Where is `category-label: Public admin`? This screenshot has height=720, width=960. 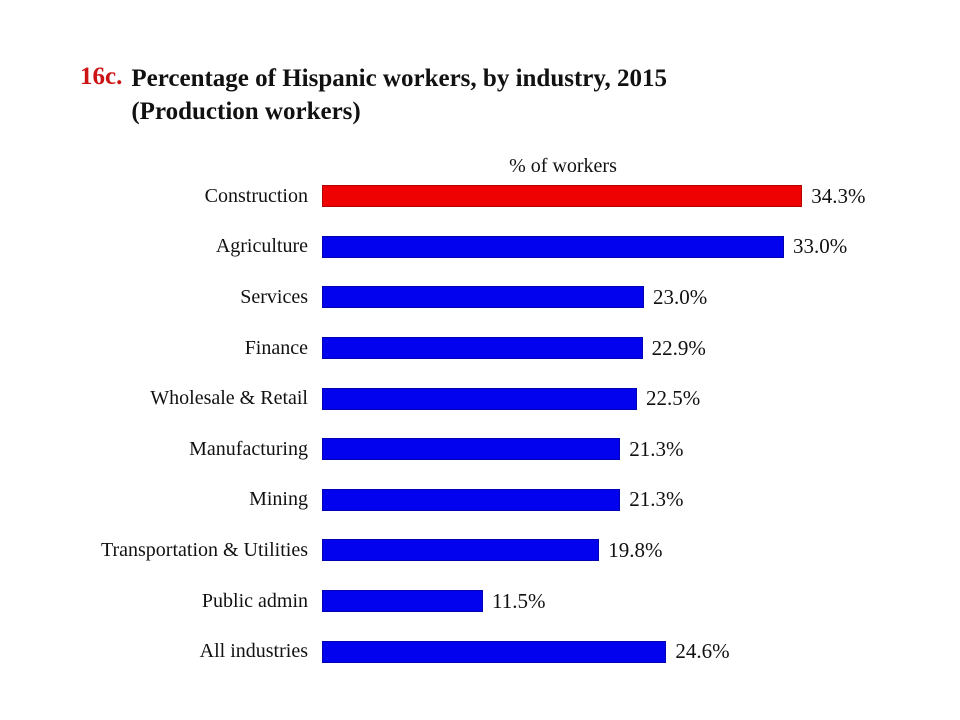
category-label: Public admin is located at coordinates (254, 600).